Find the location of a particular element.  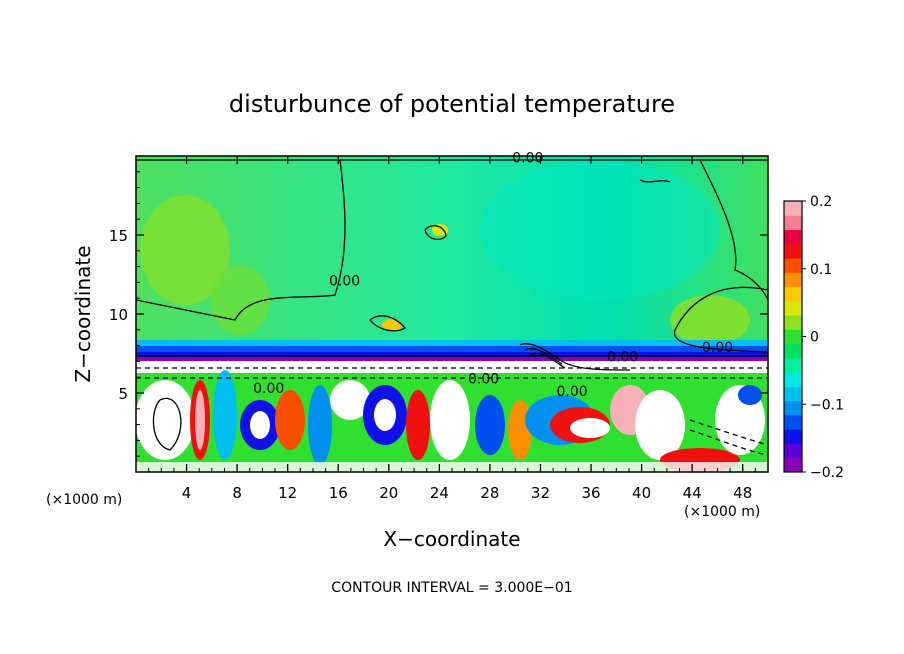

y-axis-label: Z−coordinate is located at coordinates (83, 313).